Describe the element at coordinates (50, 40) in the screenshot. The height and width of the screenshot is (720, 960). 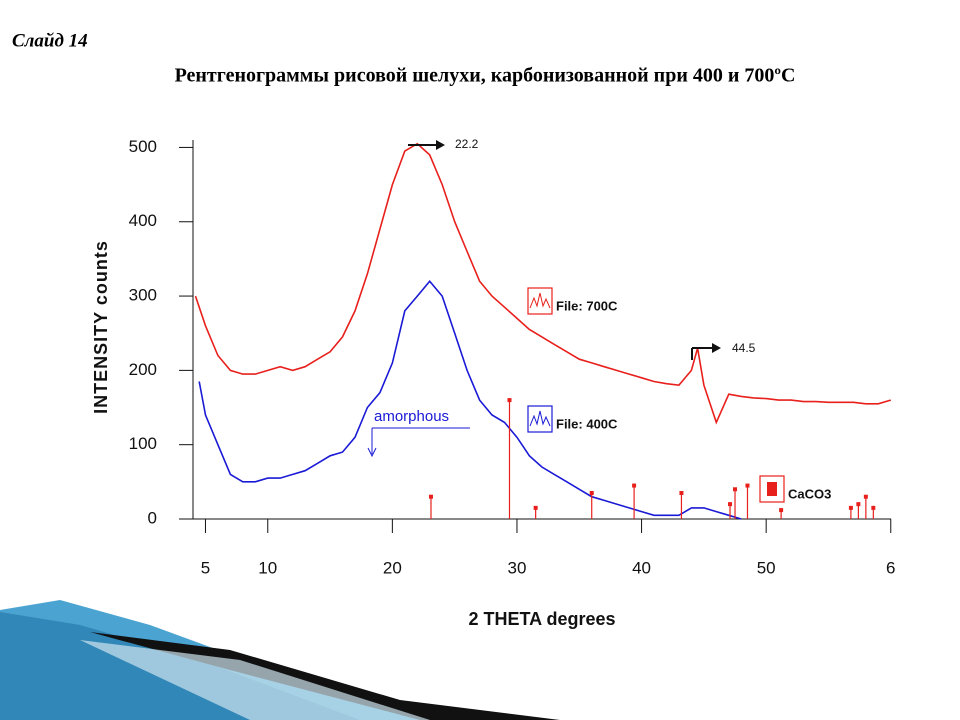
I see `slide-label: Слайд 14` at that location.